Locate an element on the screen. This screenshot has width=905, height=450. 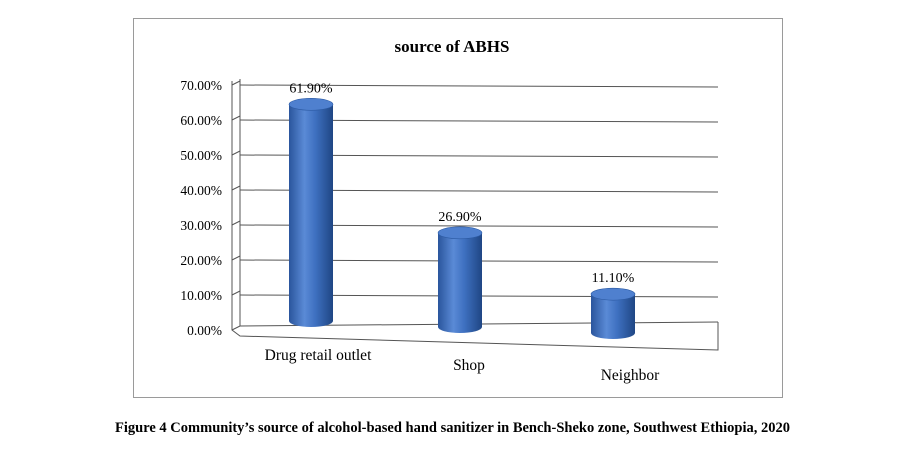
data-label: 11.10% is located at coordinates (613, 278).